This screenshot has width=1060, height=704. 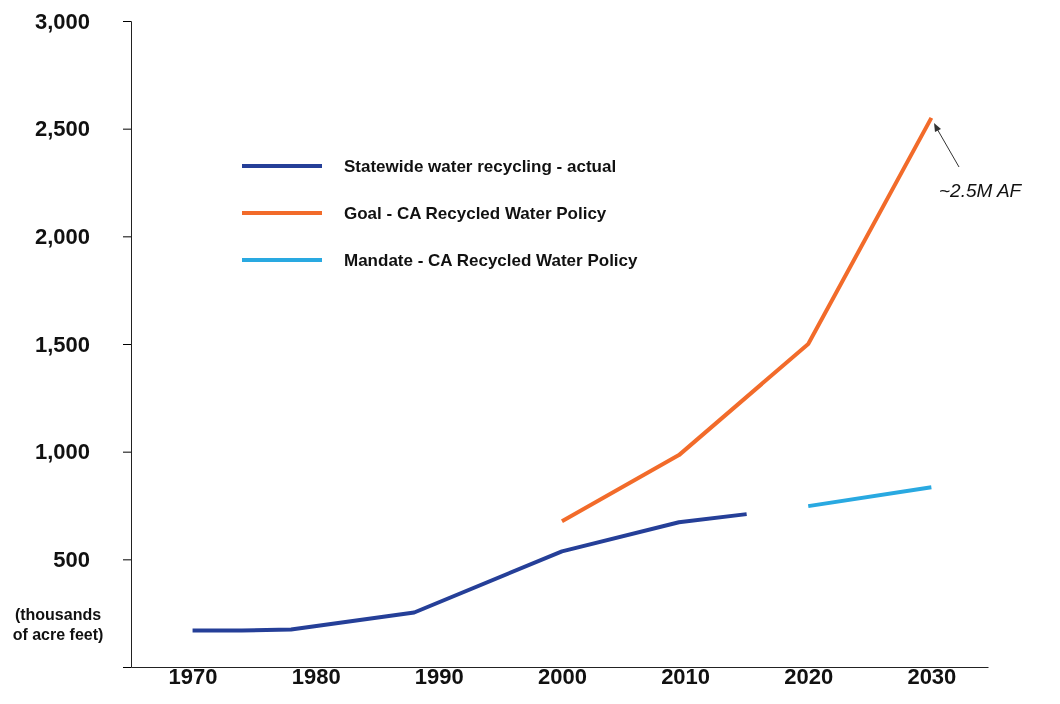 I want to click on x-tick-label: 2030, so click(x=932, y=676).